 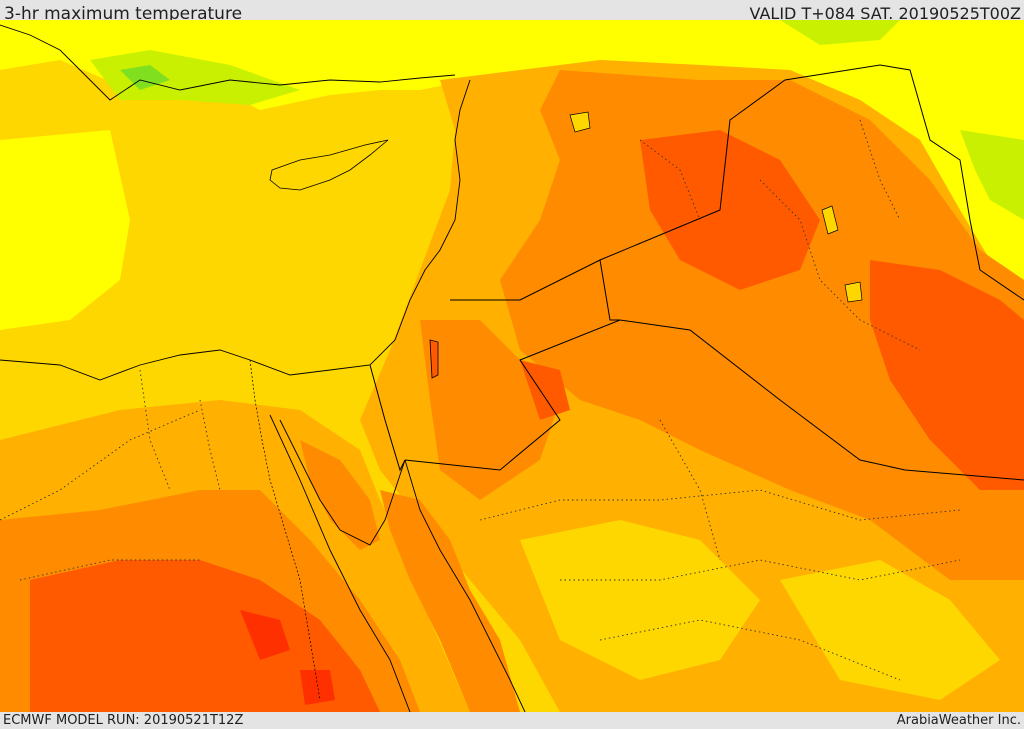 I want to click on temperature-field-redsea-coast, so click(x=450, y=601).